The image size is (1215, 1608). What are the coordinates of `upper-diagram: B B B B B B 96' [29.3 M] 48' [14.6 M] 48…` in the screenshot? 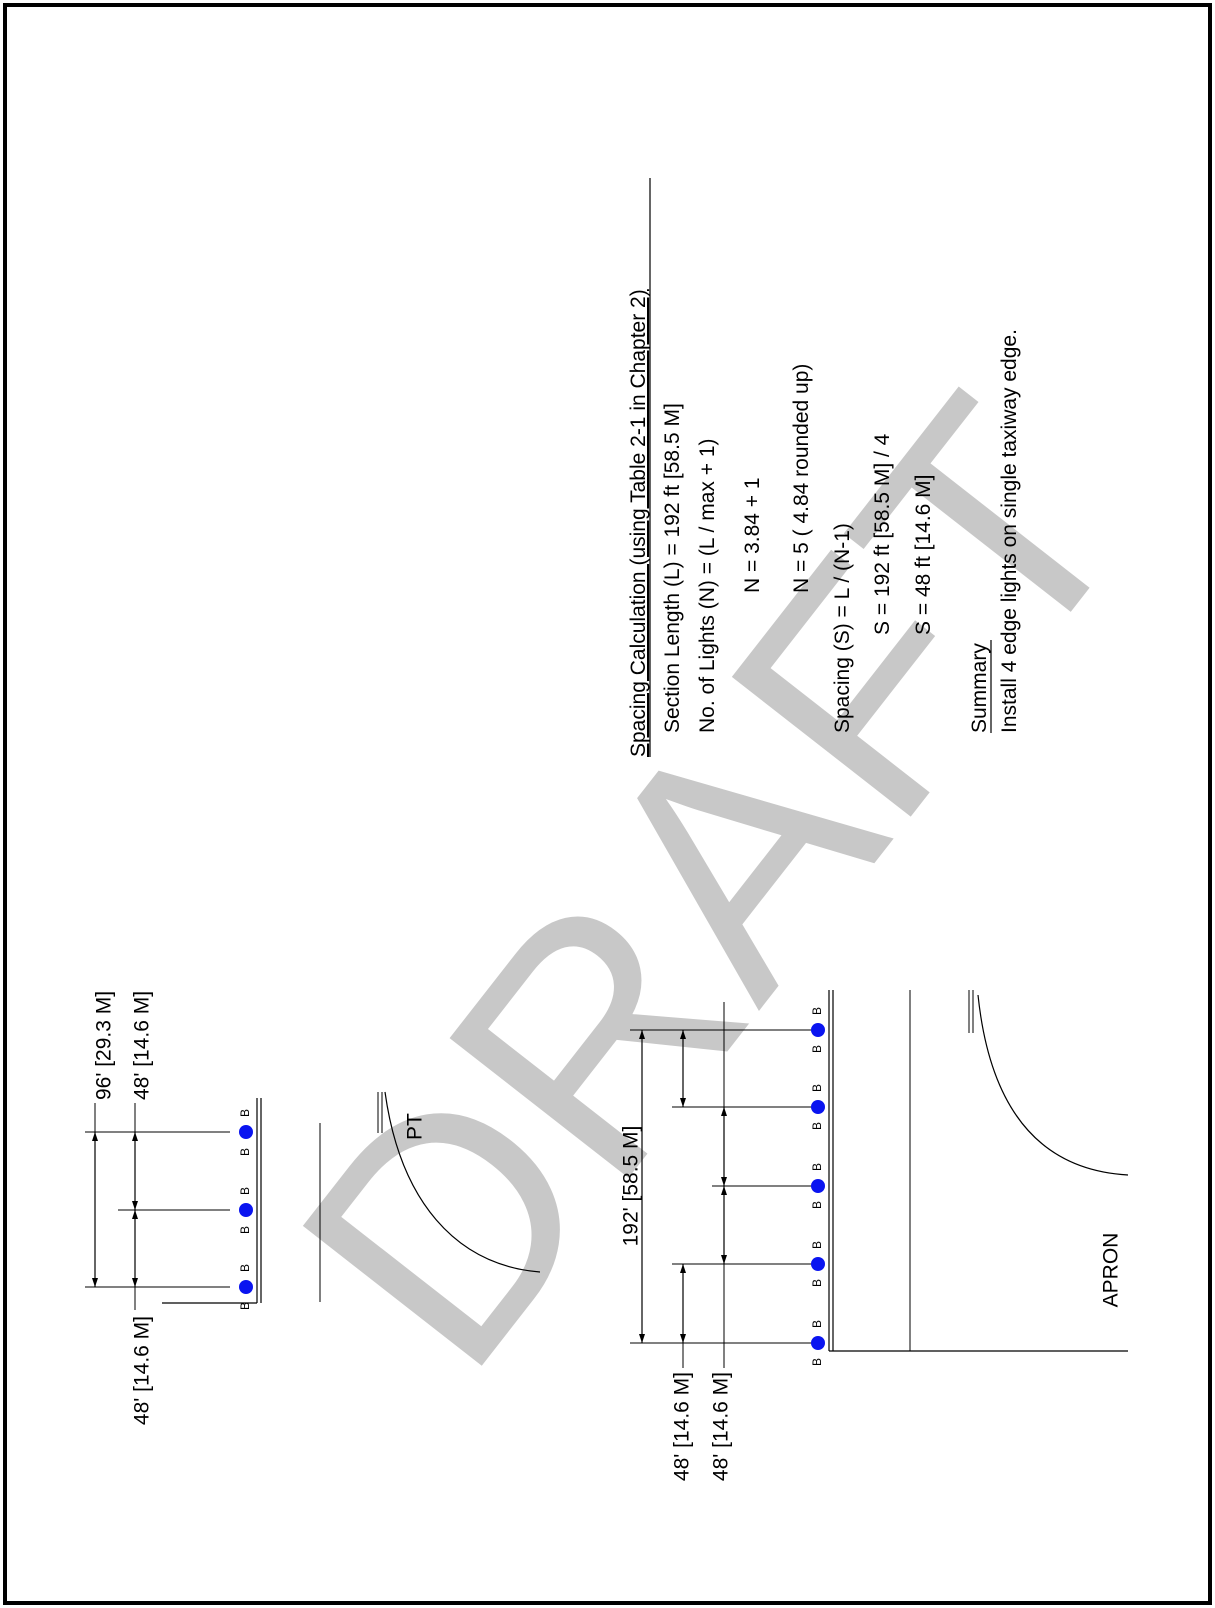 It's located at (313, 1208).